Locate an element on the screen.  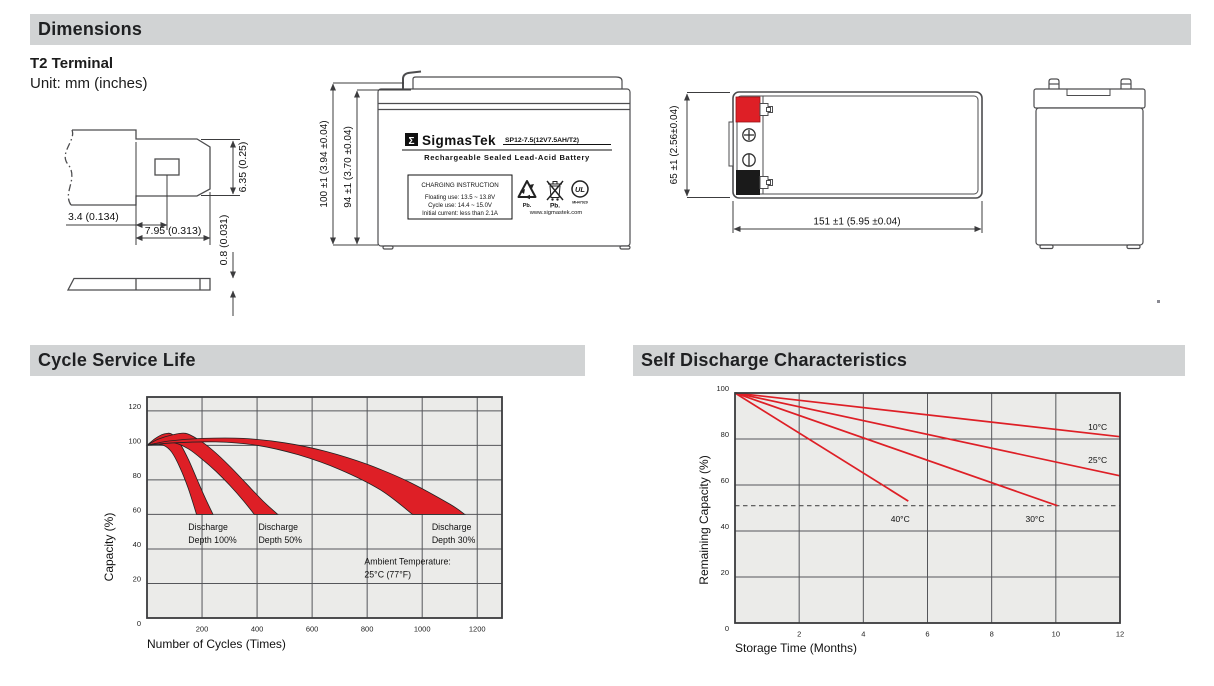
x-tick-label: 6 is located at coordinates (927, 634).